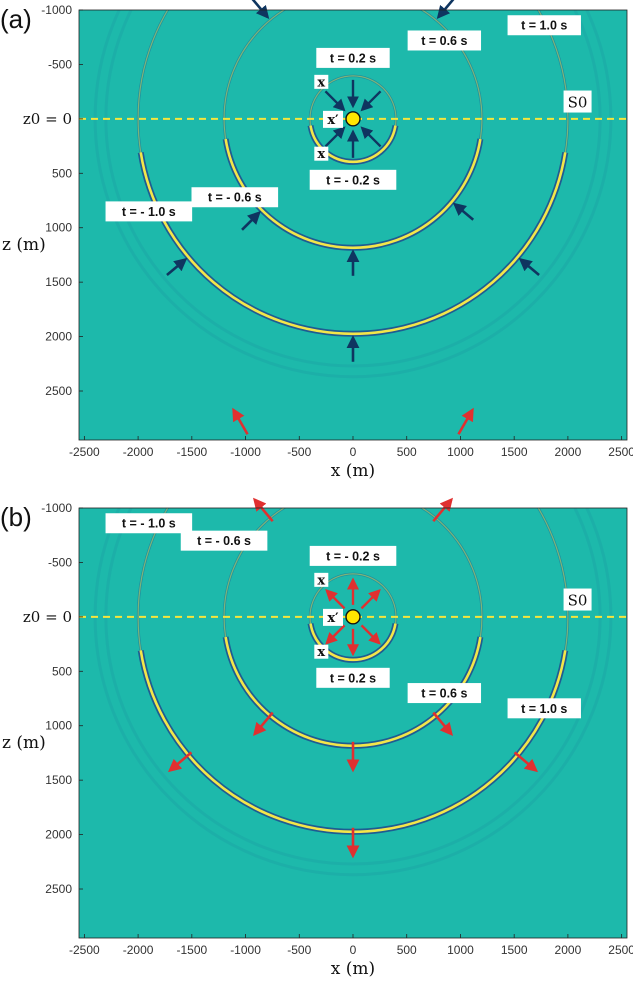 This screenshot has height=981, width=633. Describe the element at coordinates (353, 617) in the screenshot. I see `focus-point` at that location.